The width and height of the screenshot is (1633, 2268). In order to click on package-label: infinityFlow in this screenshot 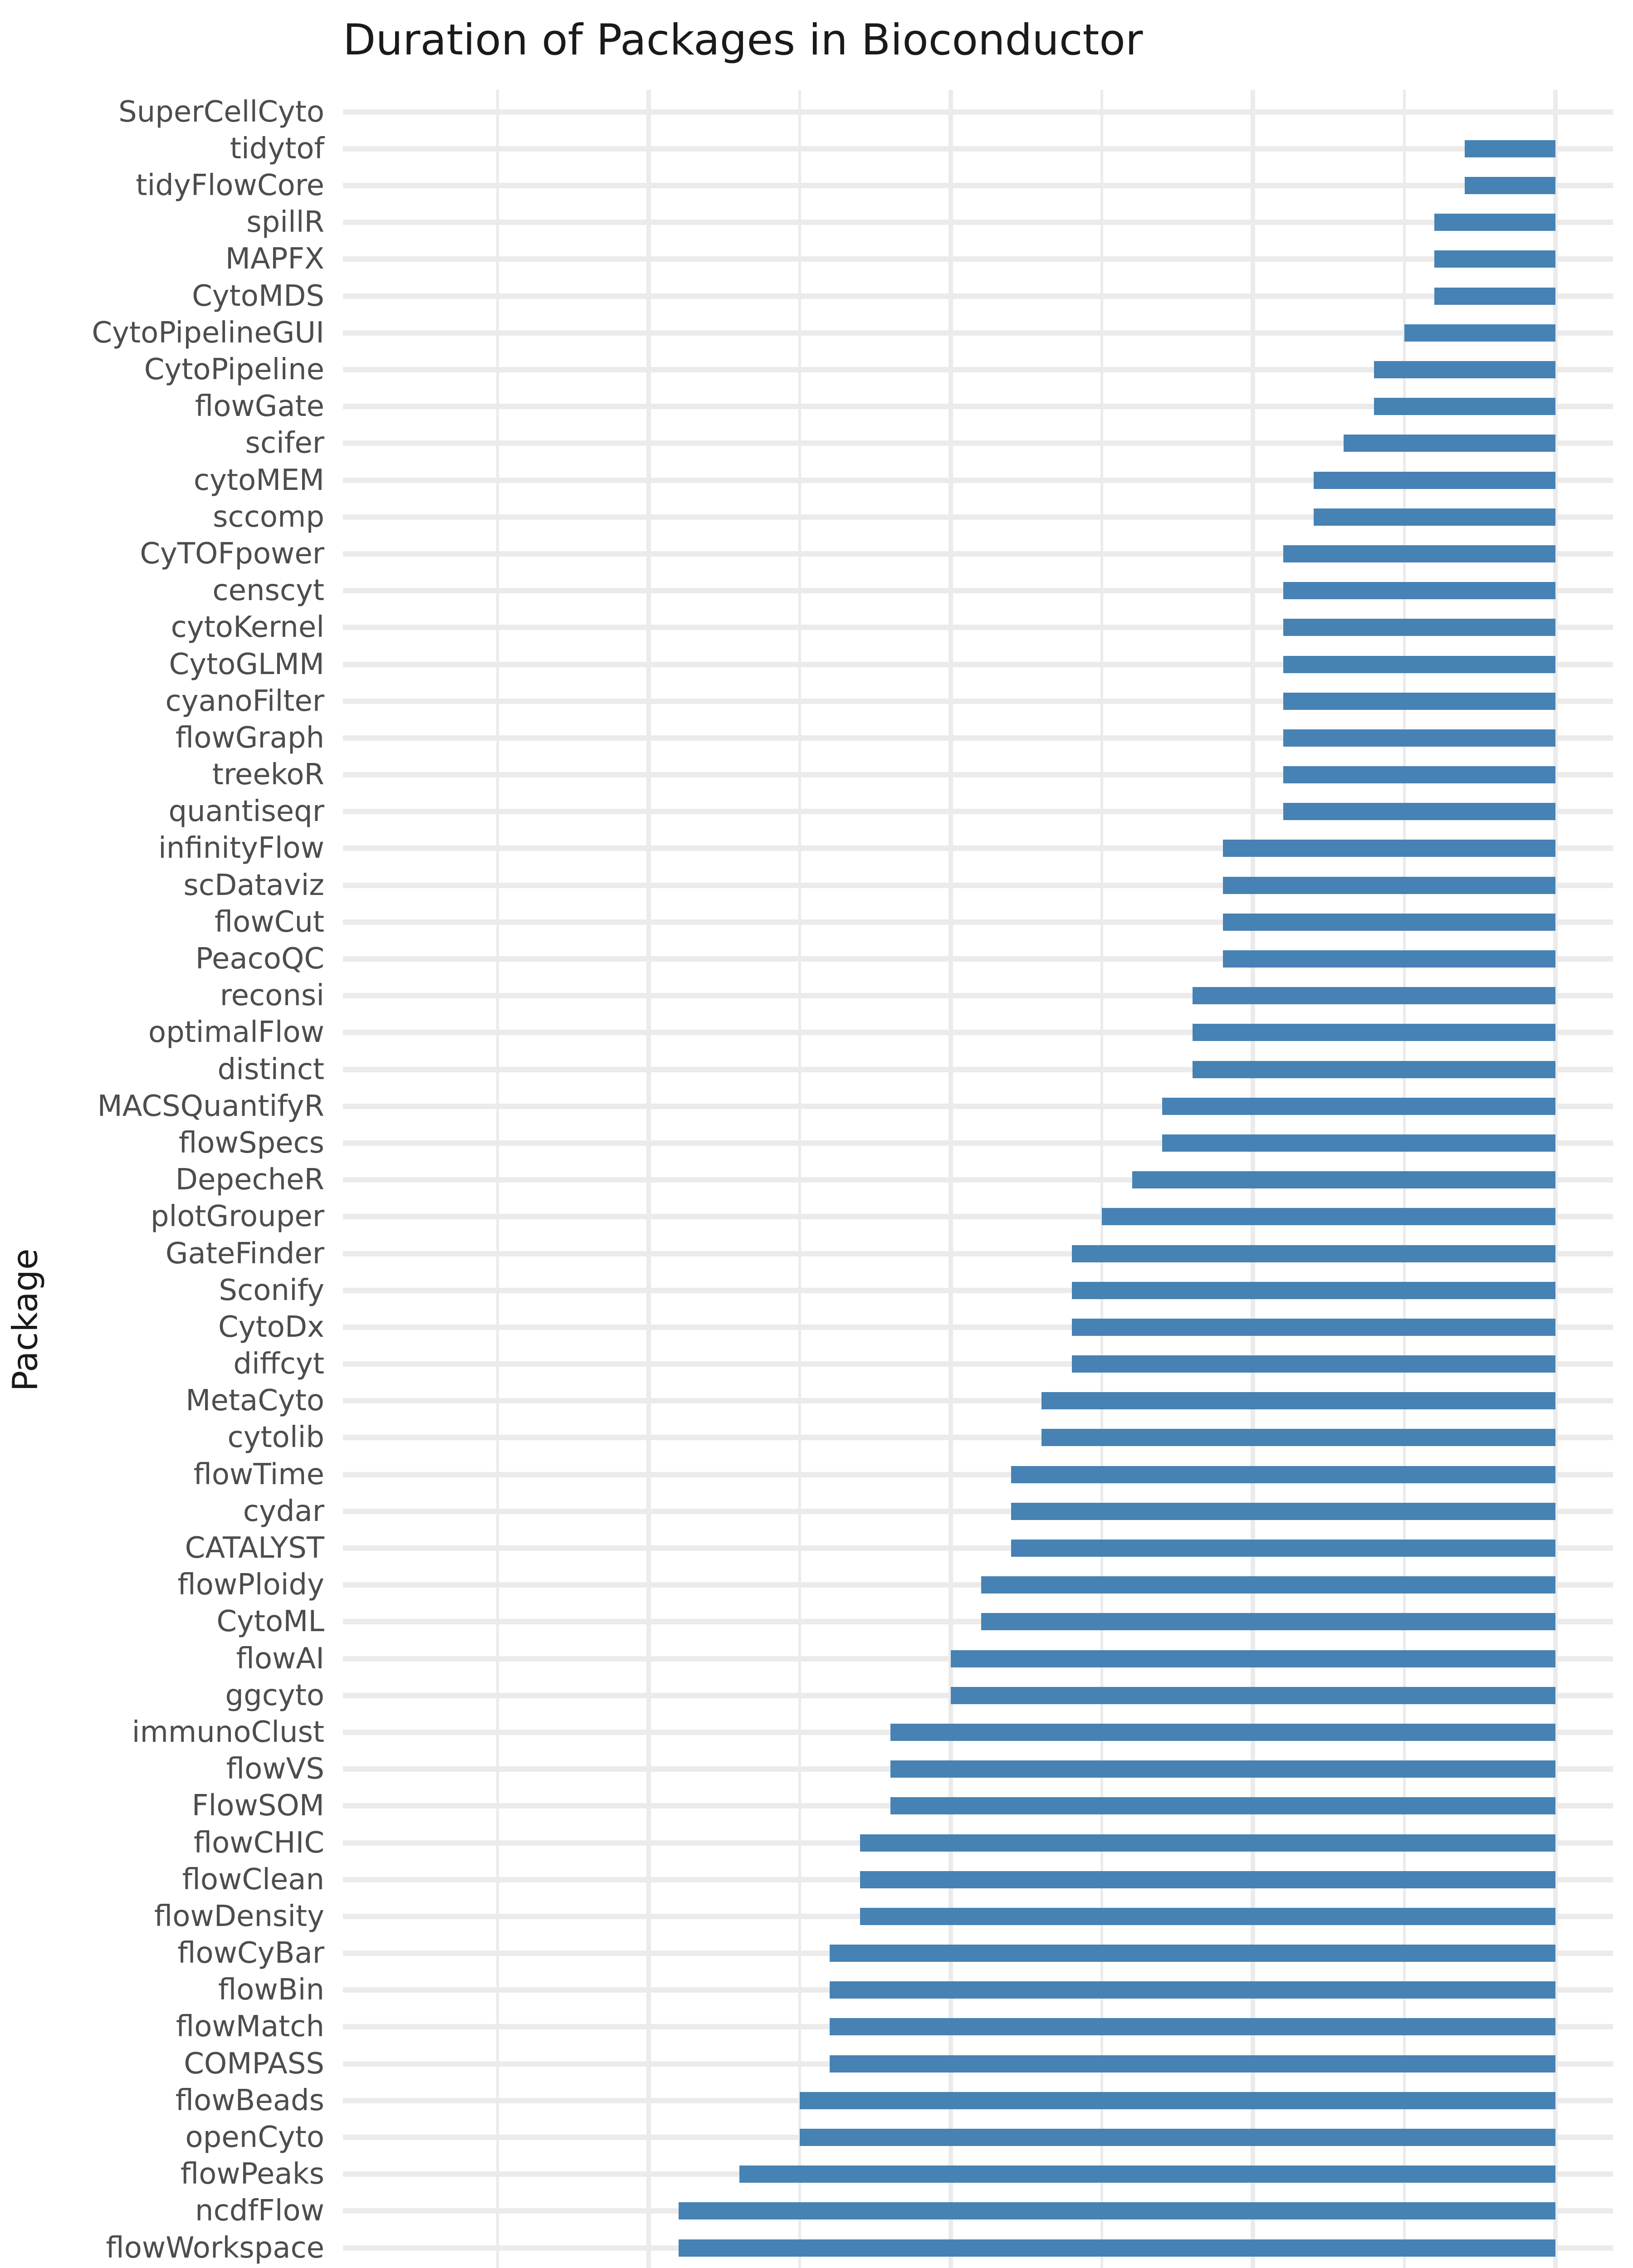, I will do `click(241, 848)`.